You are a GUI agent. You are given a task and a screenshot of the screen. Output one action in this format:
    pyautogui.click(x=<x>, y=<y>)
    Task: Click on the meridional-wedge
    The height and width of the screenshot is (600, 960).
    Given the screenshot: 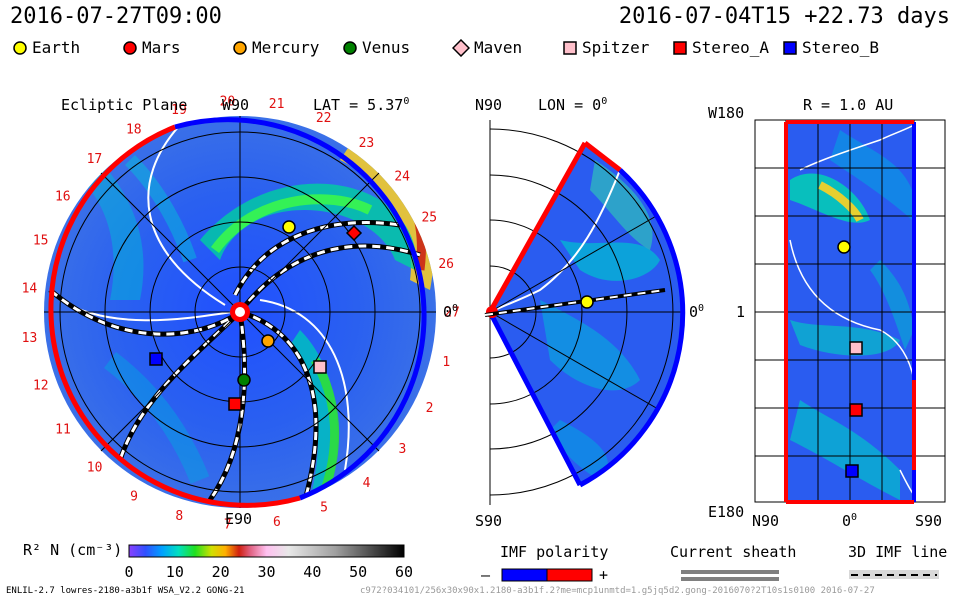 What is the action you would take?
    pyautogui.click(x=587, y=314)
    